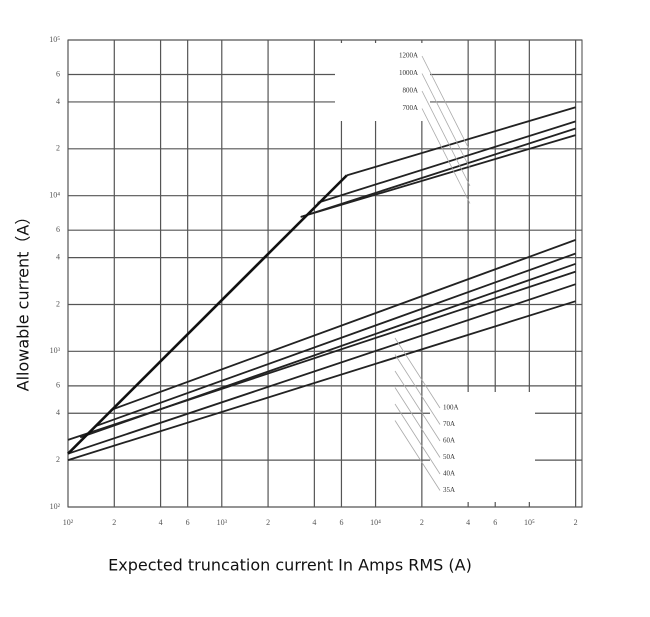 The image size is (650, 617). Describe the element at coordinates (410, 108) in the screenshot. I see `legend-label: 700A` at that location.